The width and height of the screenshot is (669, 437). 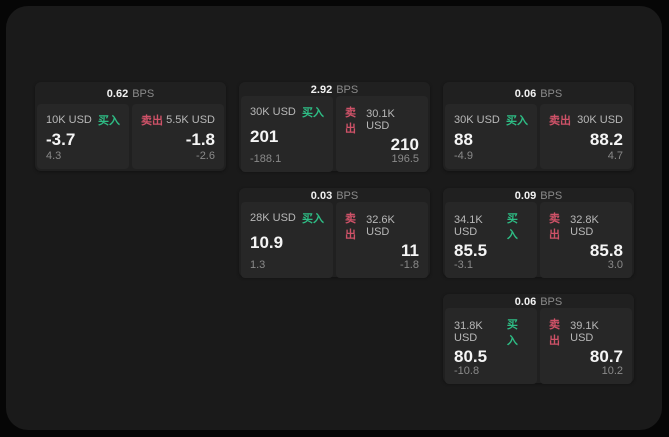 I want to click on buy-delta: -4.9, so click(x=463, y=156).